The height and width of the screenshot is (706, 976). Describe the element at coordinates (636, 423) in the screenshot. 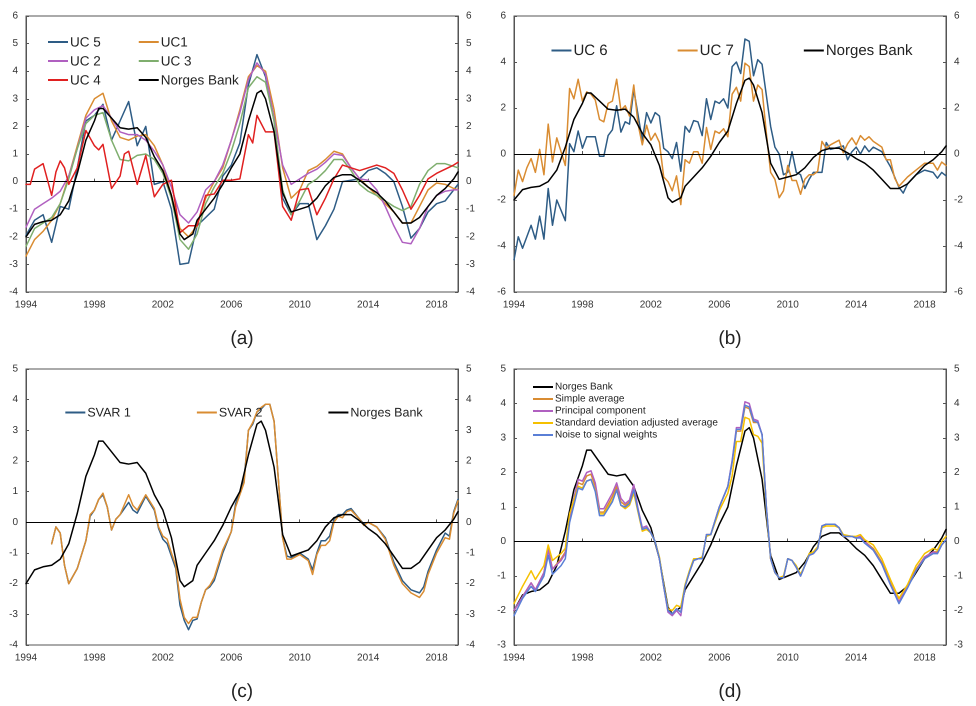

I see `legend-label: Standard deviation adjusted average` at that location.